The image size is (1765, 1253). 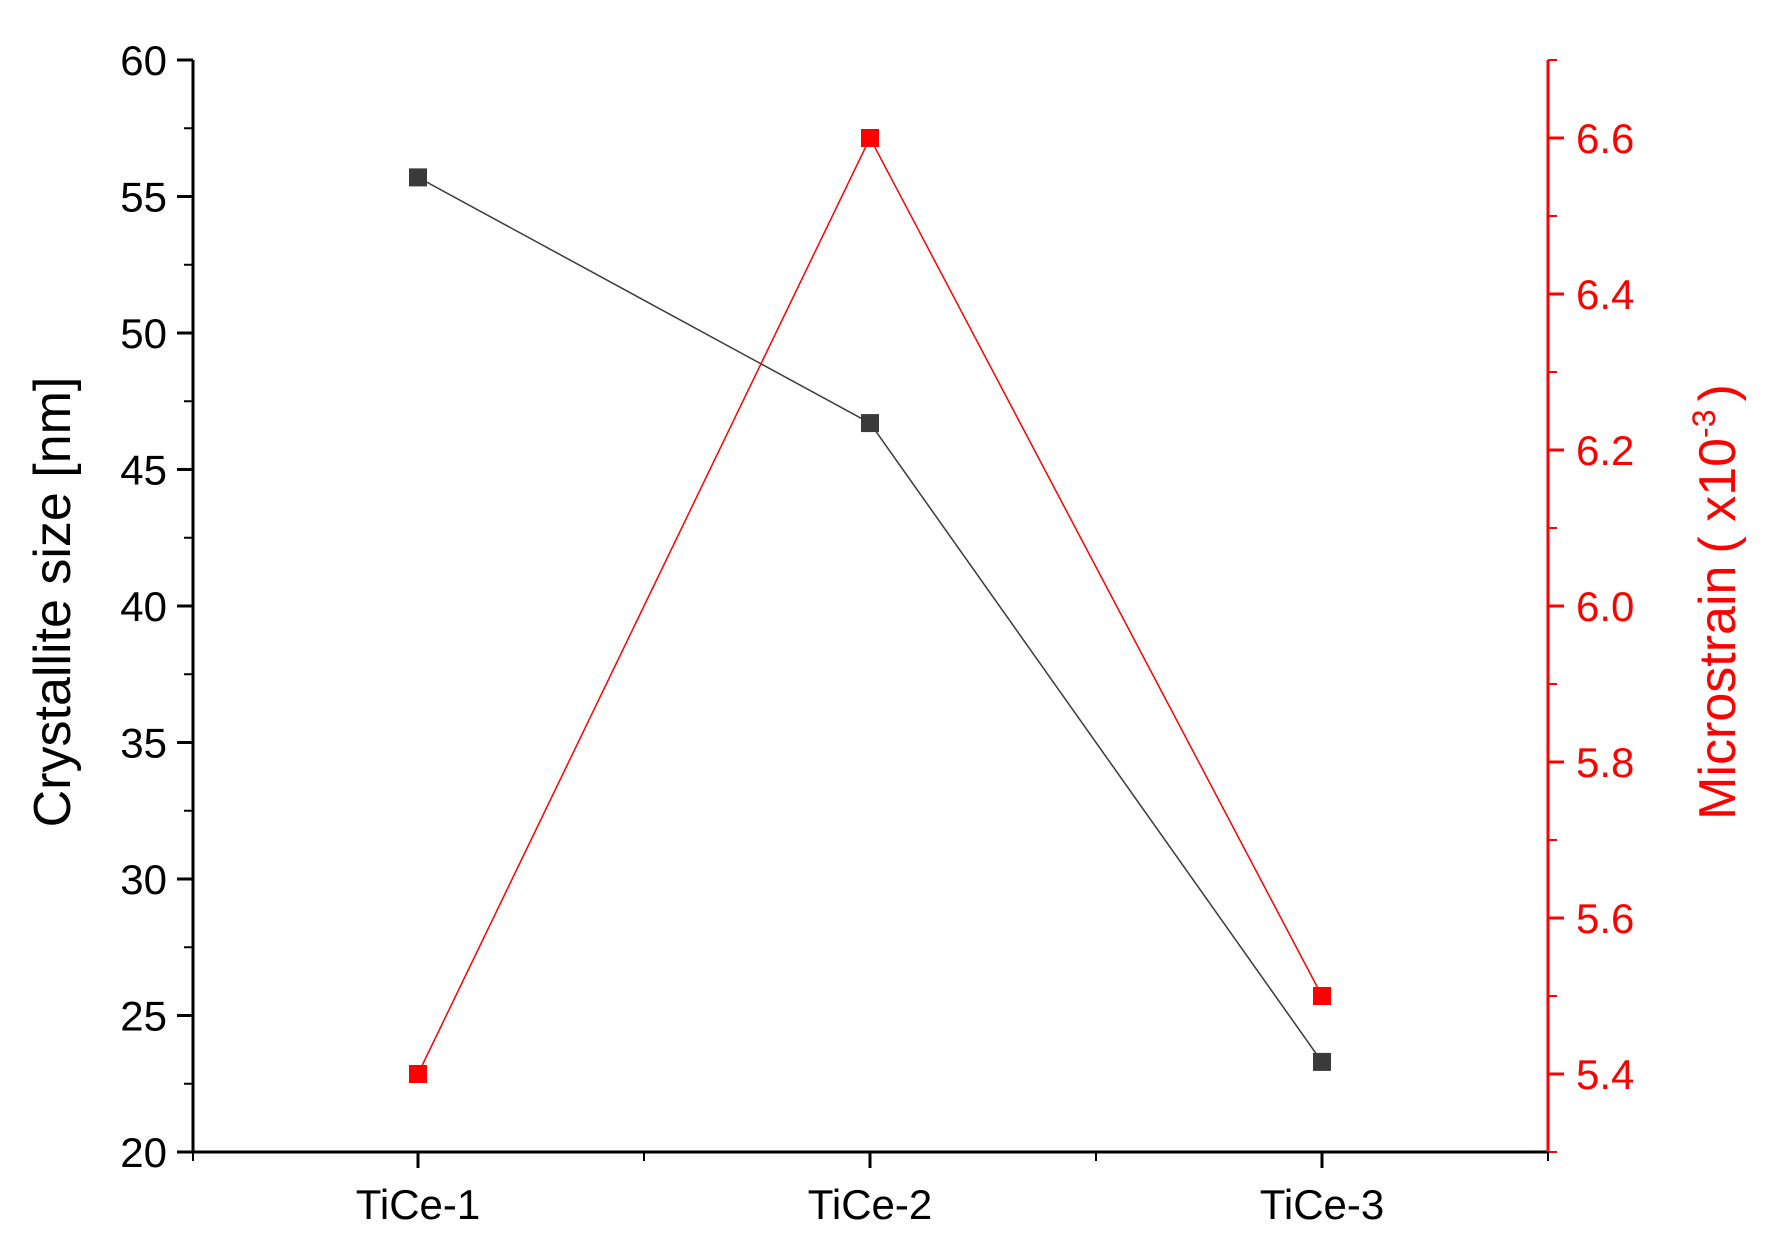 What do you see at coordinates (143, 606) in the screenshot?
I see `y-tick-label: 40` at bounding box center [143, 606].